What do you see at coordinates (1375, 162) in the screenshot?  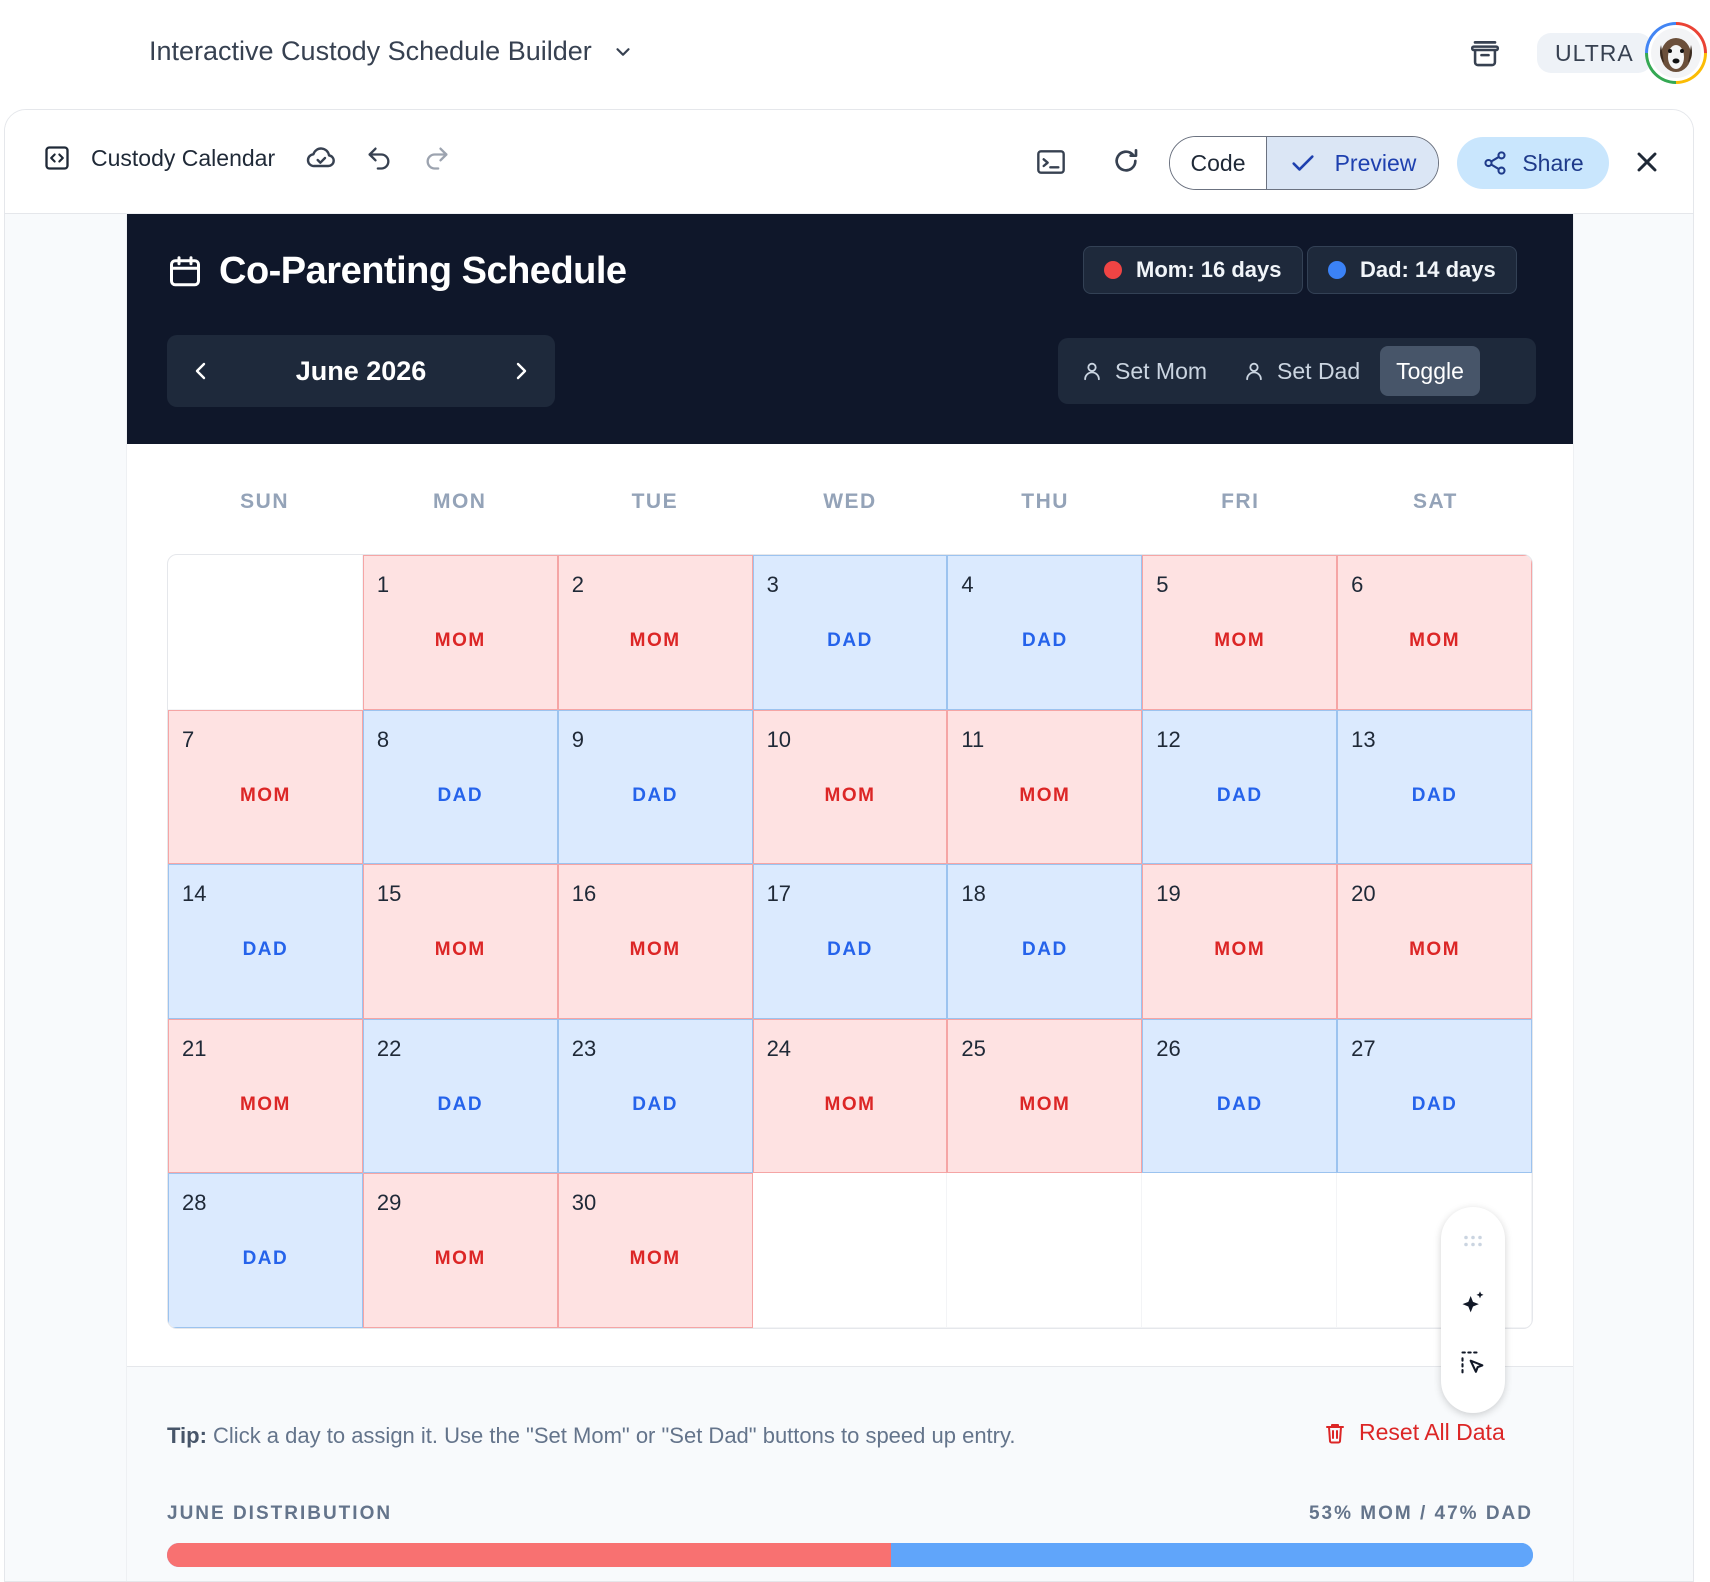 I see `preview-label: Preview` at bounding box center [1375, 162].